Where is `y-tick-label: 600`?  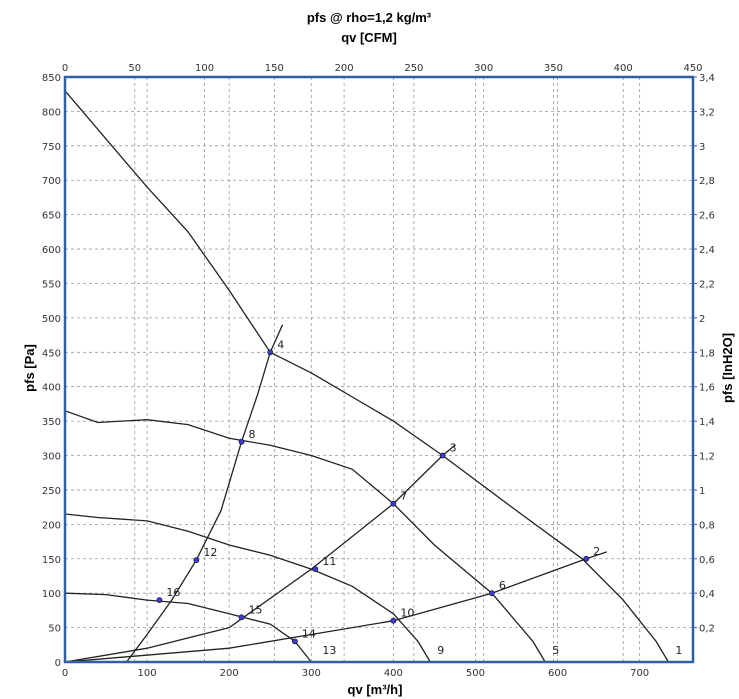
y-tick-label: 600 is located at coordinates (51, 250).